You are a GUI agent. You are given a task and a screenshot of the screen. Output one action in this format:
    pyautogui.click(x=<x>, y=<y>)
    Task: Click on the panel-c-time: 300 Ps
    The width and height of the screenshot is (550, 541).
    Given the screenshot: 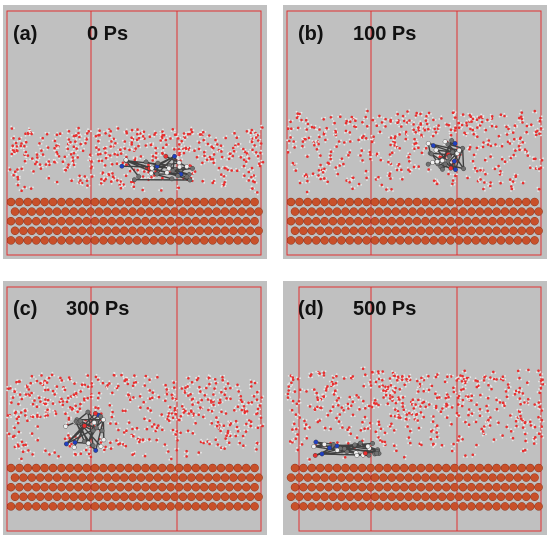 What is the action you would take?
    pyautogui.click(x=98, y=309)
    